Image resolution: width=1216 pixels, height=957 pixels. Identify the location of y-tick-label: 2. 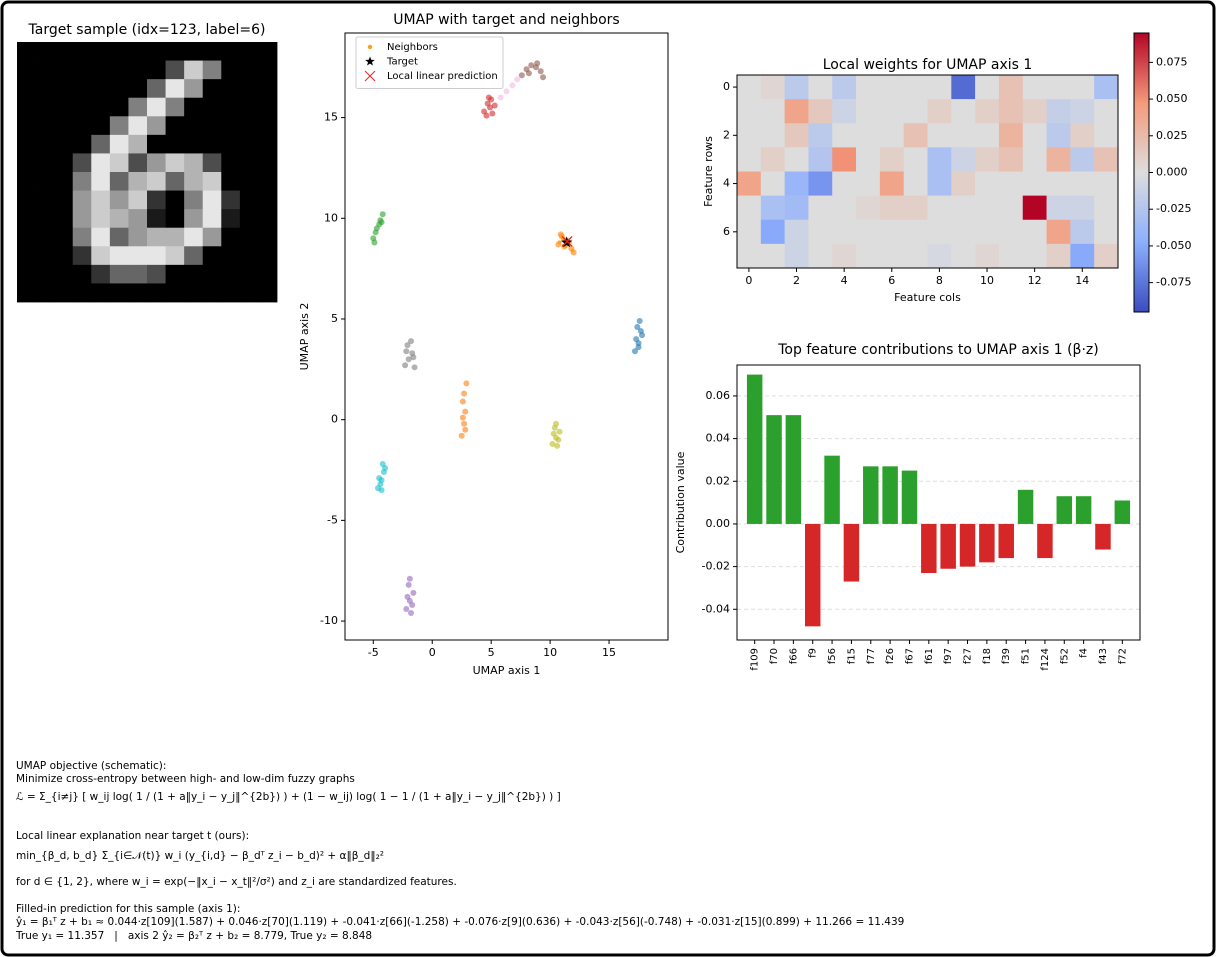
(726, 134).